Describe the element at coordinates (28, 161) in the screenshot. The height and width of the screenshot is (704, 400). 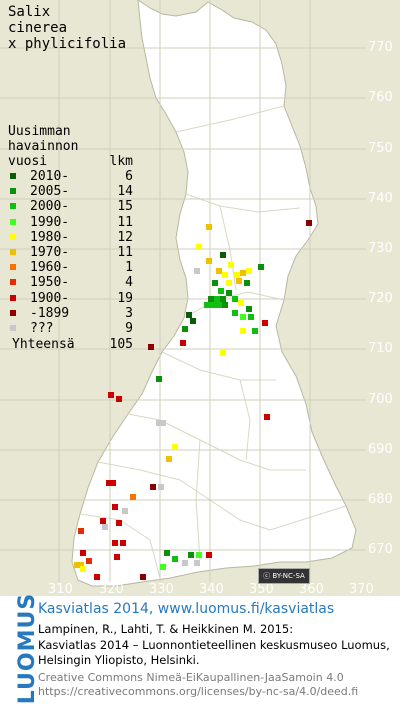
I see `legend-col-year: vuosi` at that location.